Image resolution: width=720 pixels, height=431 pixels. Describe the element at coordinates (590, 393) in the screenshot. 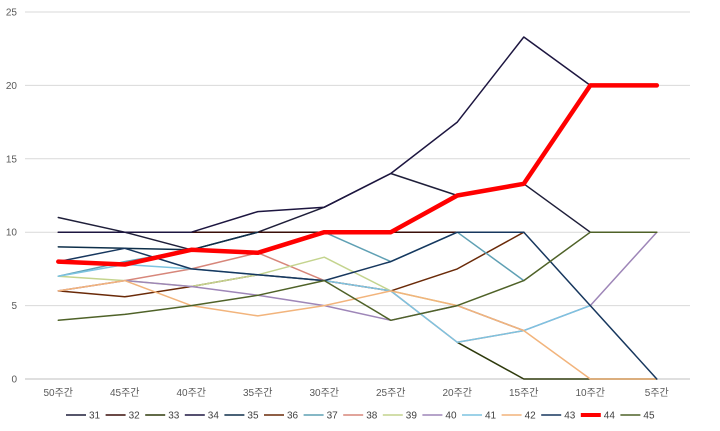

I see `x-tick-label: 10주간` at that location.